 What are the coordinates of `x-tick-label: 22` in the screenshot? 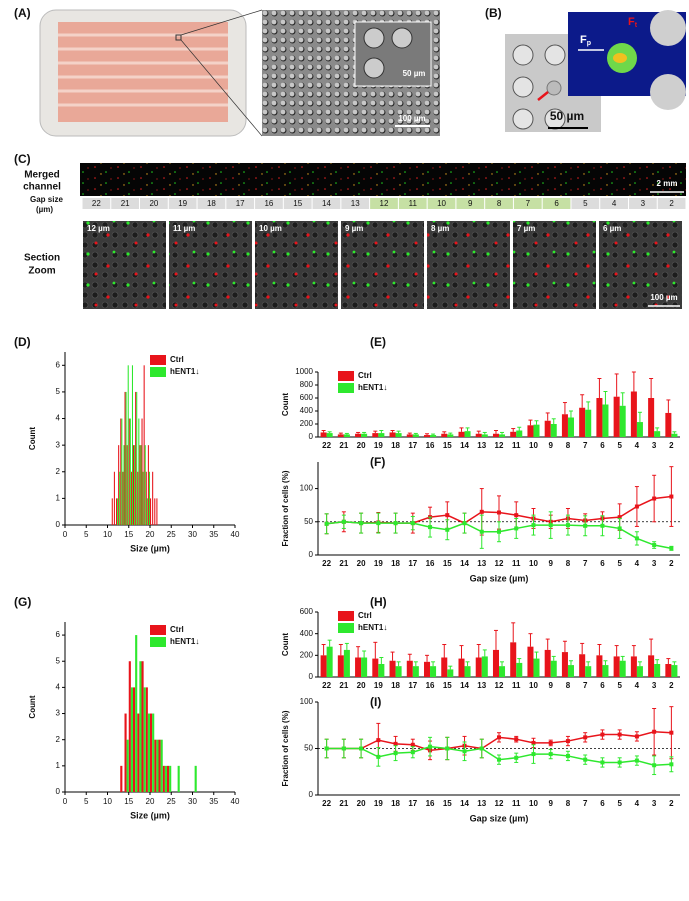 It's located at (326, 685).